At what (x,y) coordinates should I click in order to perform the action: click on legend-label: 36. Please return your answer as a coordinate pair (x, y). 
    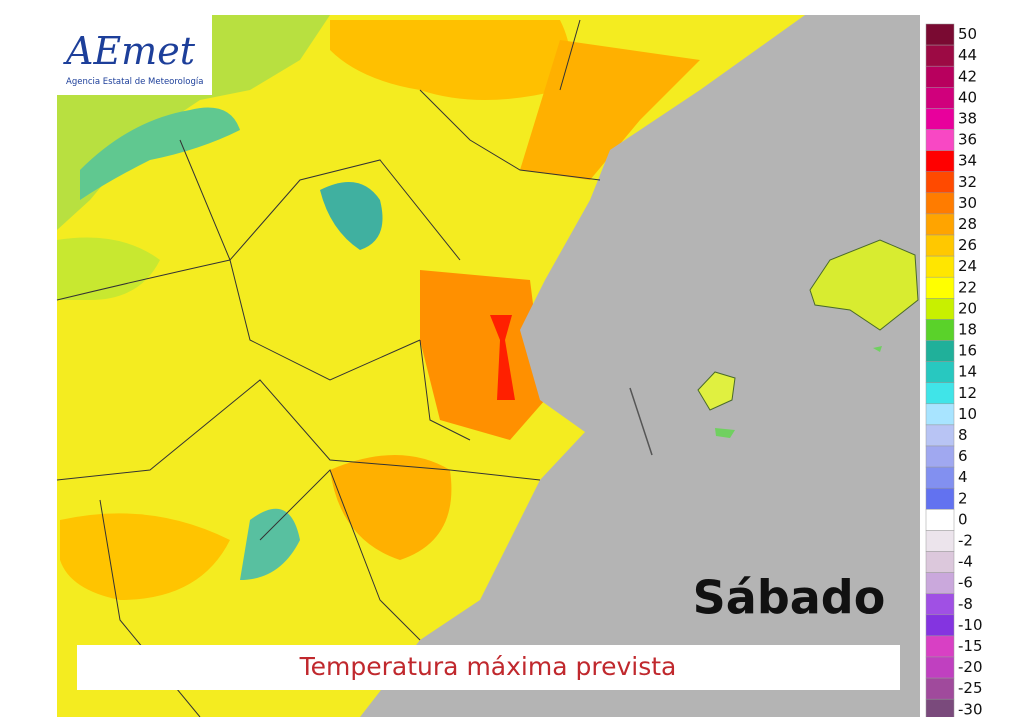
    Looking at the image, I should click on (967, 140).